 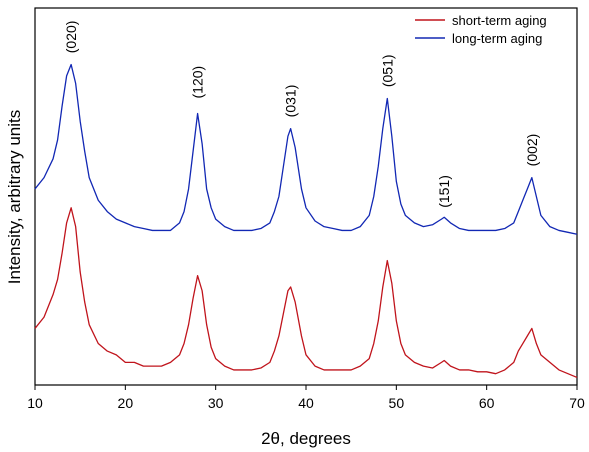 What do you see at coordinates (577, 403) in the screenshot?
I see `x-tick-label: 70` at bounding box center [577, 403].